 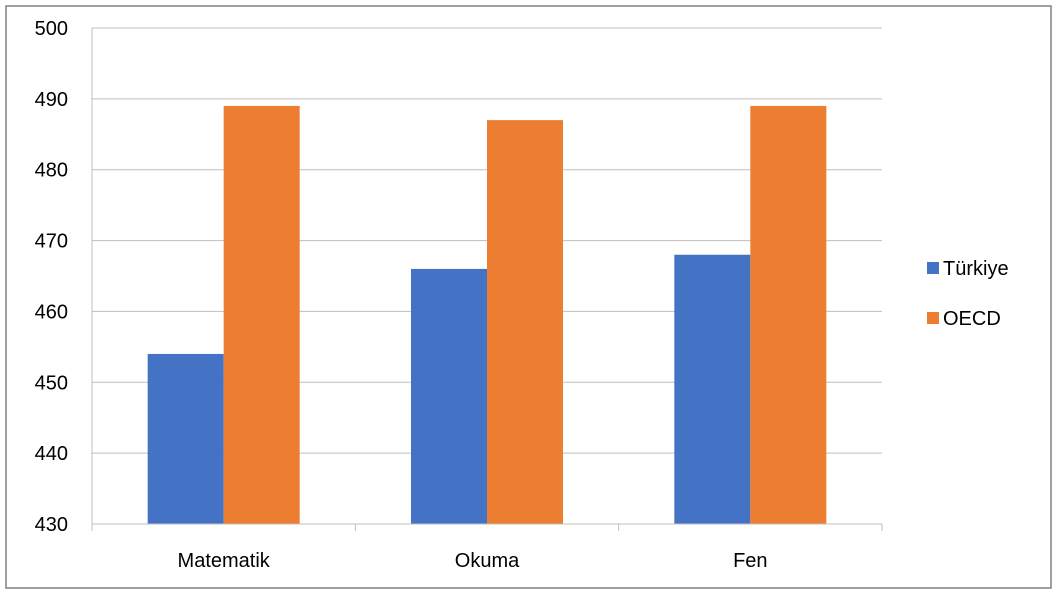 I want to click on bar-t-rkiye-fen, so click(x=712, y=389).